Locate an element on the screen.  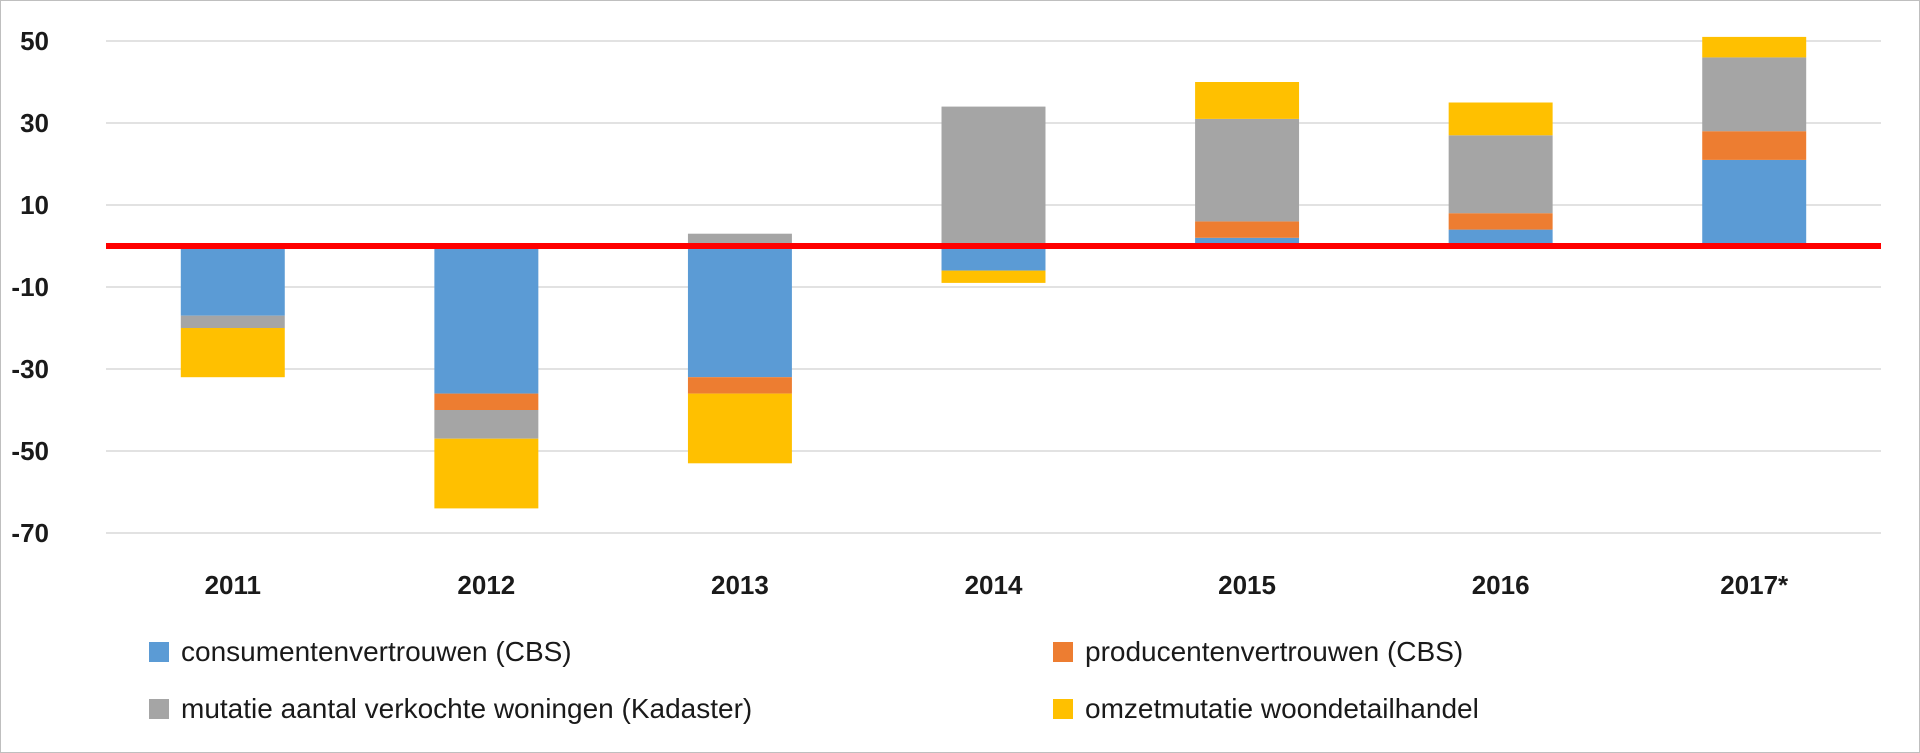
legend-swatch-housing-sales is located at coordinates (159, 709).